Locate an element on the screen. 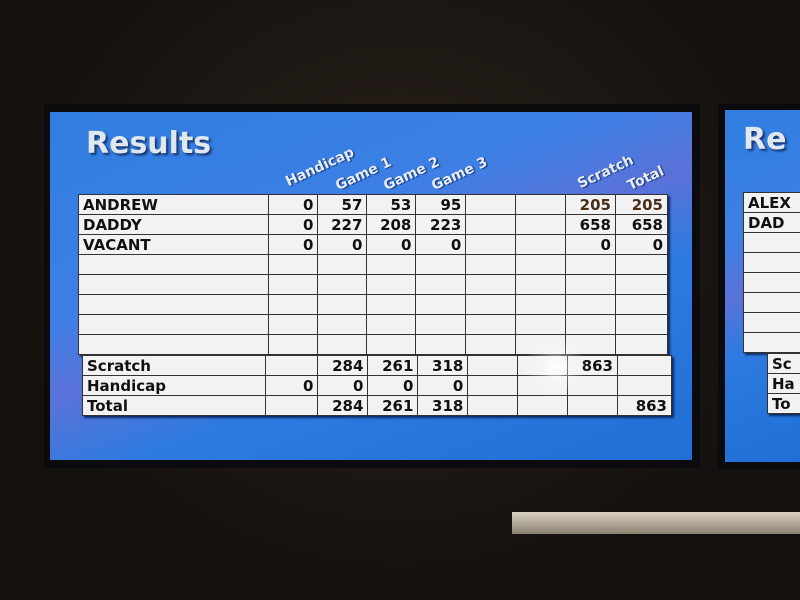 Image resolution: width=800 pixels, height=600 pixels. summary-label: Scratch is located at coordinates (174, 365).